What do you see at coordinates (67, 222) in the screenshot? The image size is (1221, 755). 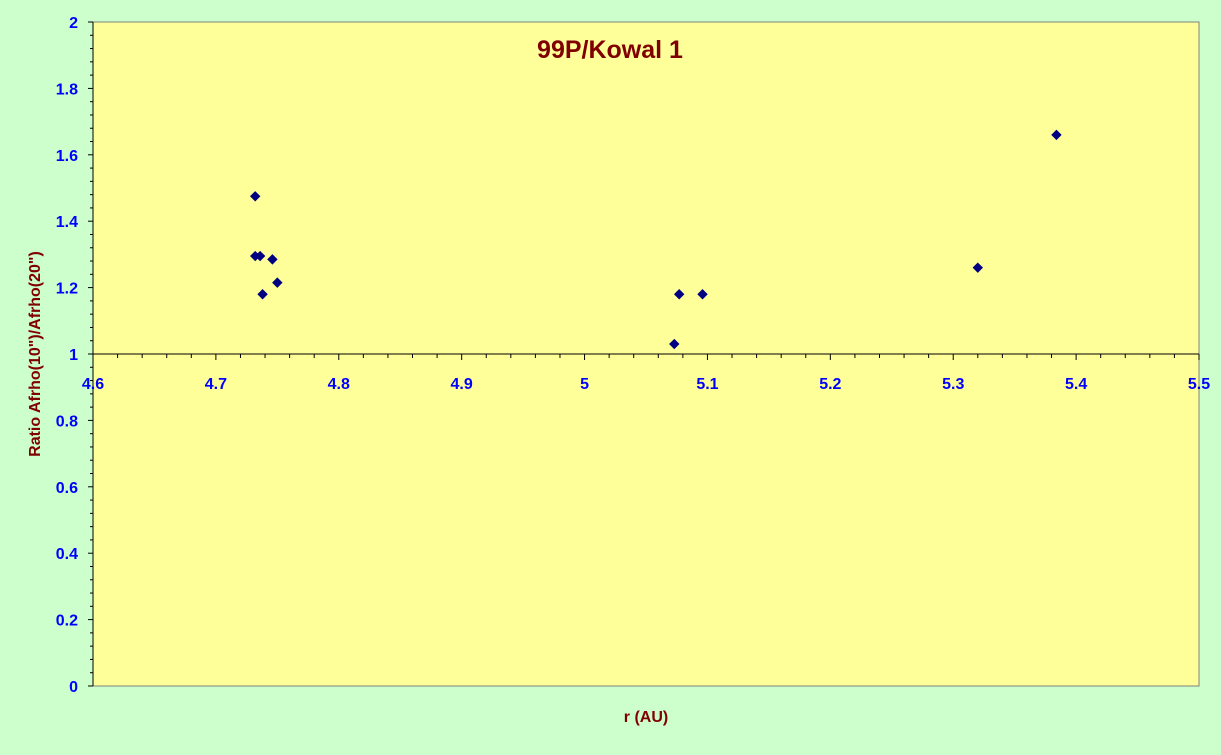 I see `y-tick-label: 1.4` at bounding box center [67, 222].